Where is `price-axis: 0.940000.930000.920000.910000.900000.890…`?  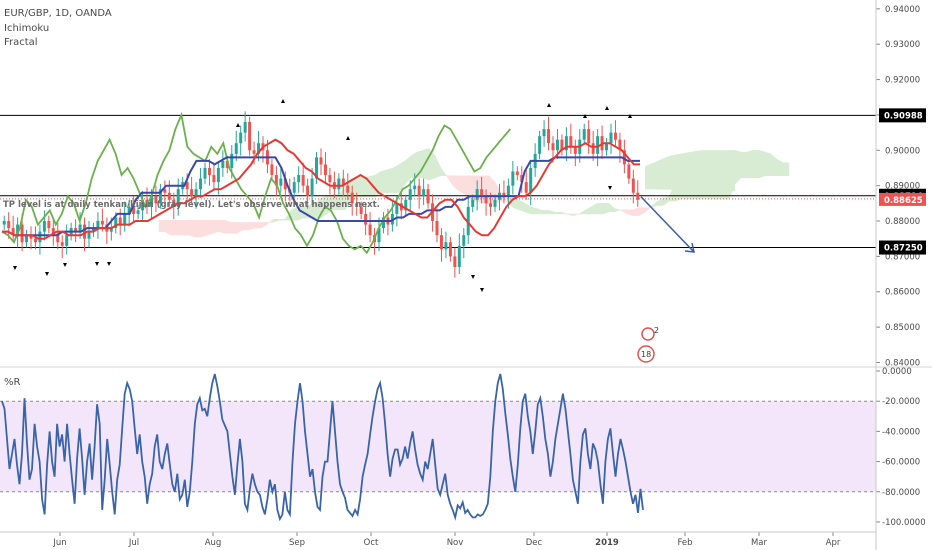 price-axis: 0.940000.930000.920000.910000.900000.890… is located at coordinates (901, 187).